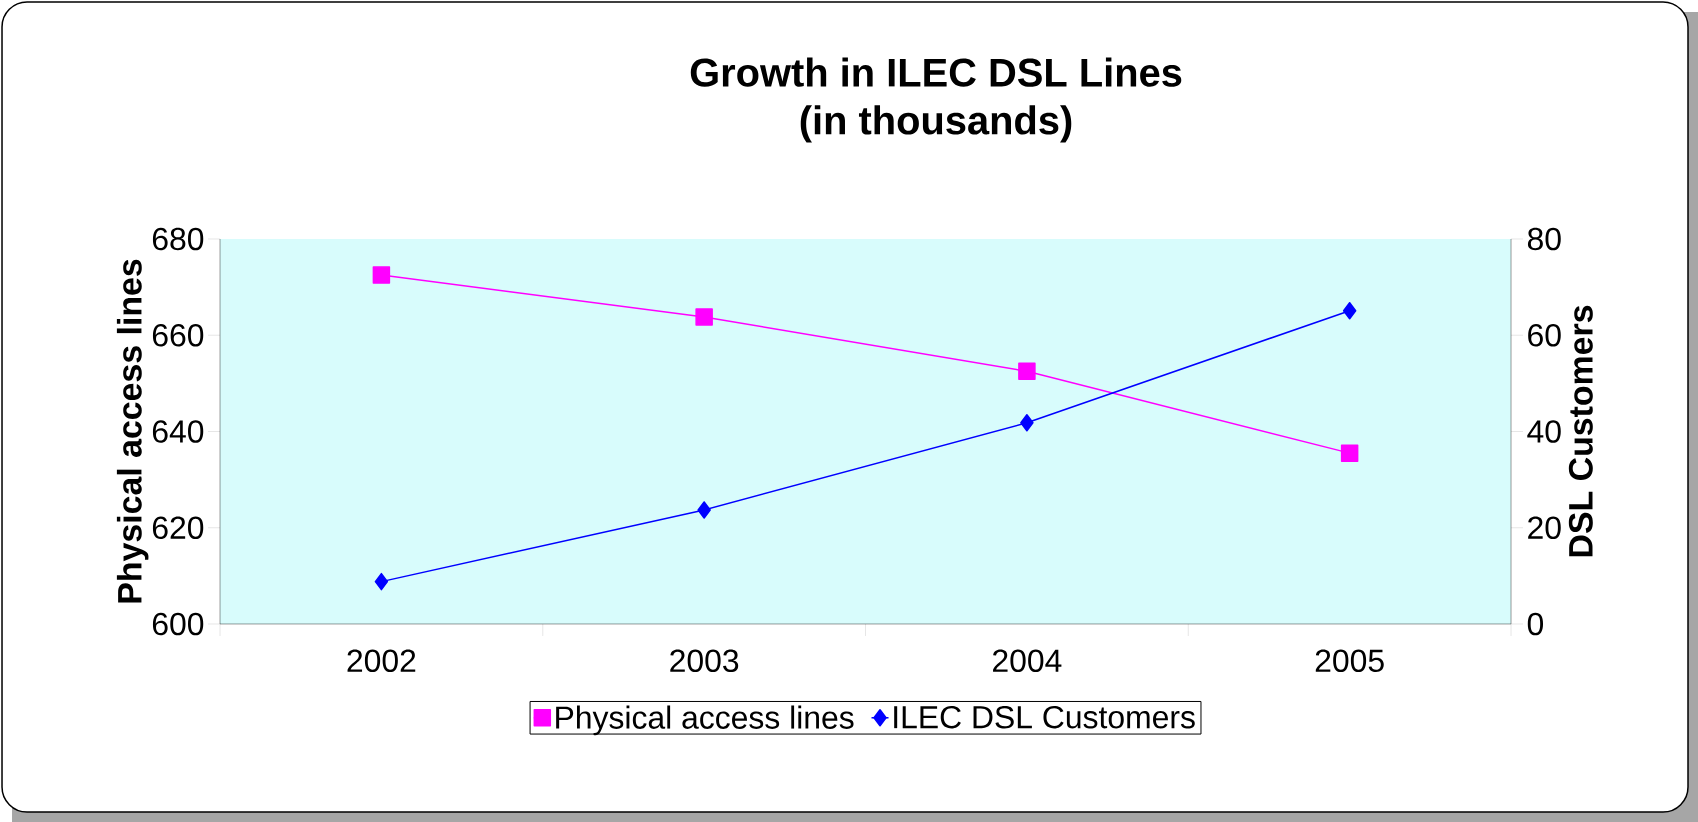  I want to click on legend-label: ILEC DSL Customers, so click(1044, 717).